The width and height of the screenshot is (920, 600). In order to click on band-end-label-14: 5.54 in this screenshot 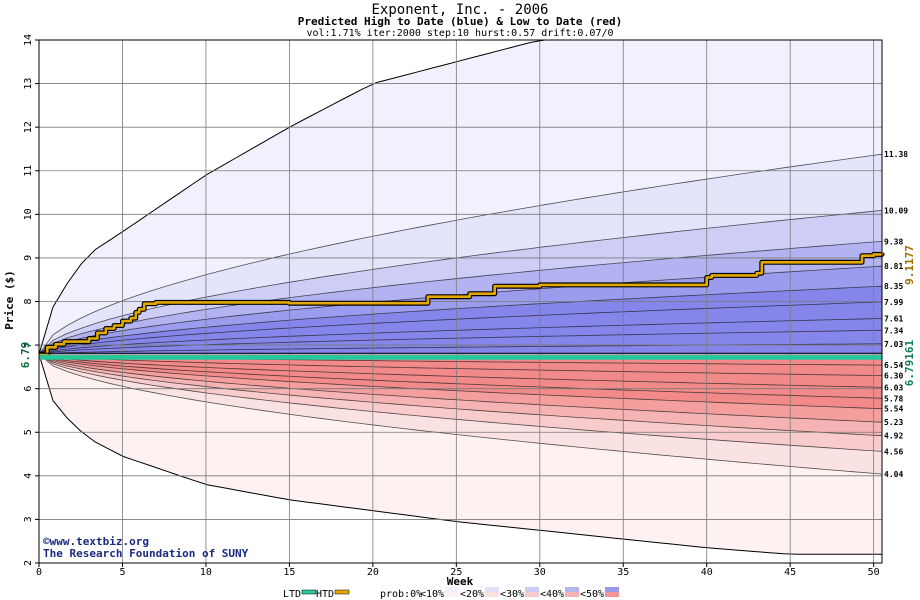, I will do `click(893, 409)`.